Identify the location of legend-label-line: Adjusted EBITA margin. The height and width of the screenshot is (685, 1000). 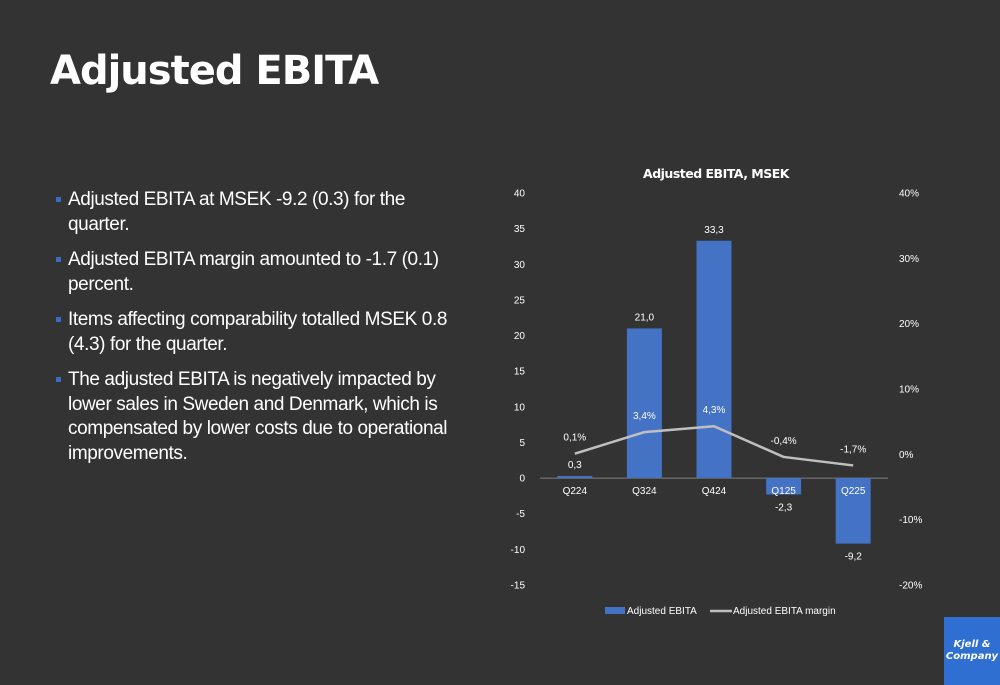
(784, 611).